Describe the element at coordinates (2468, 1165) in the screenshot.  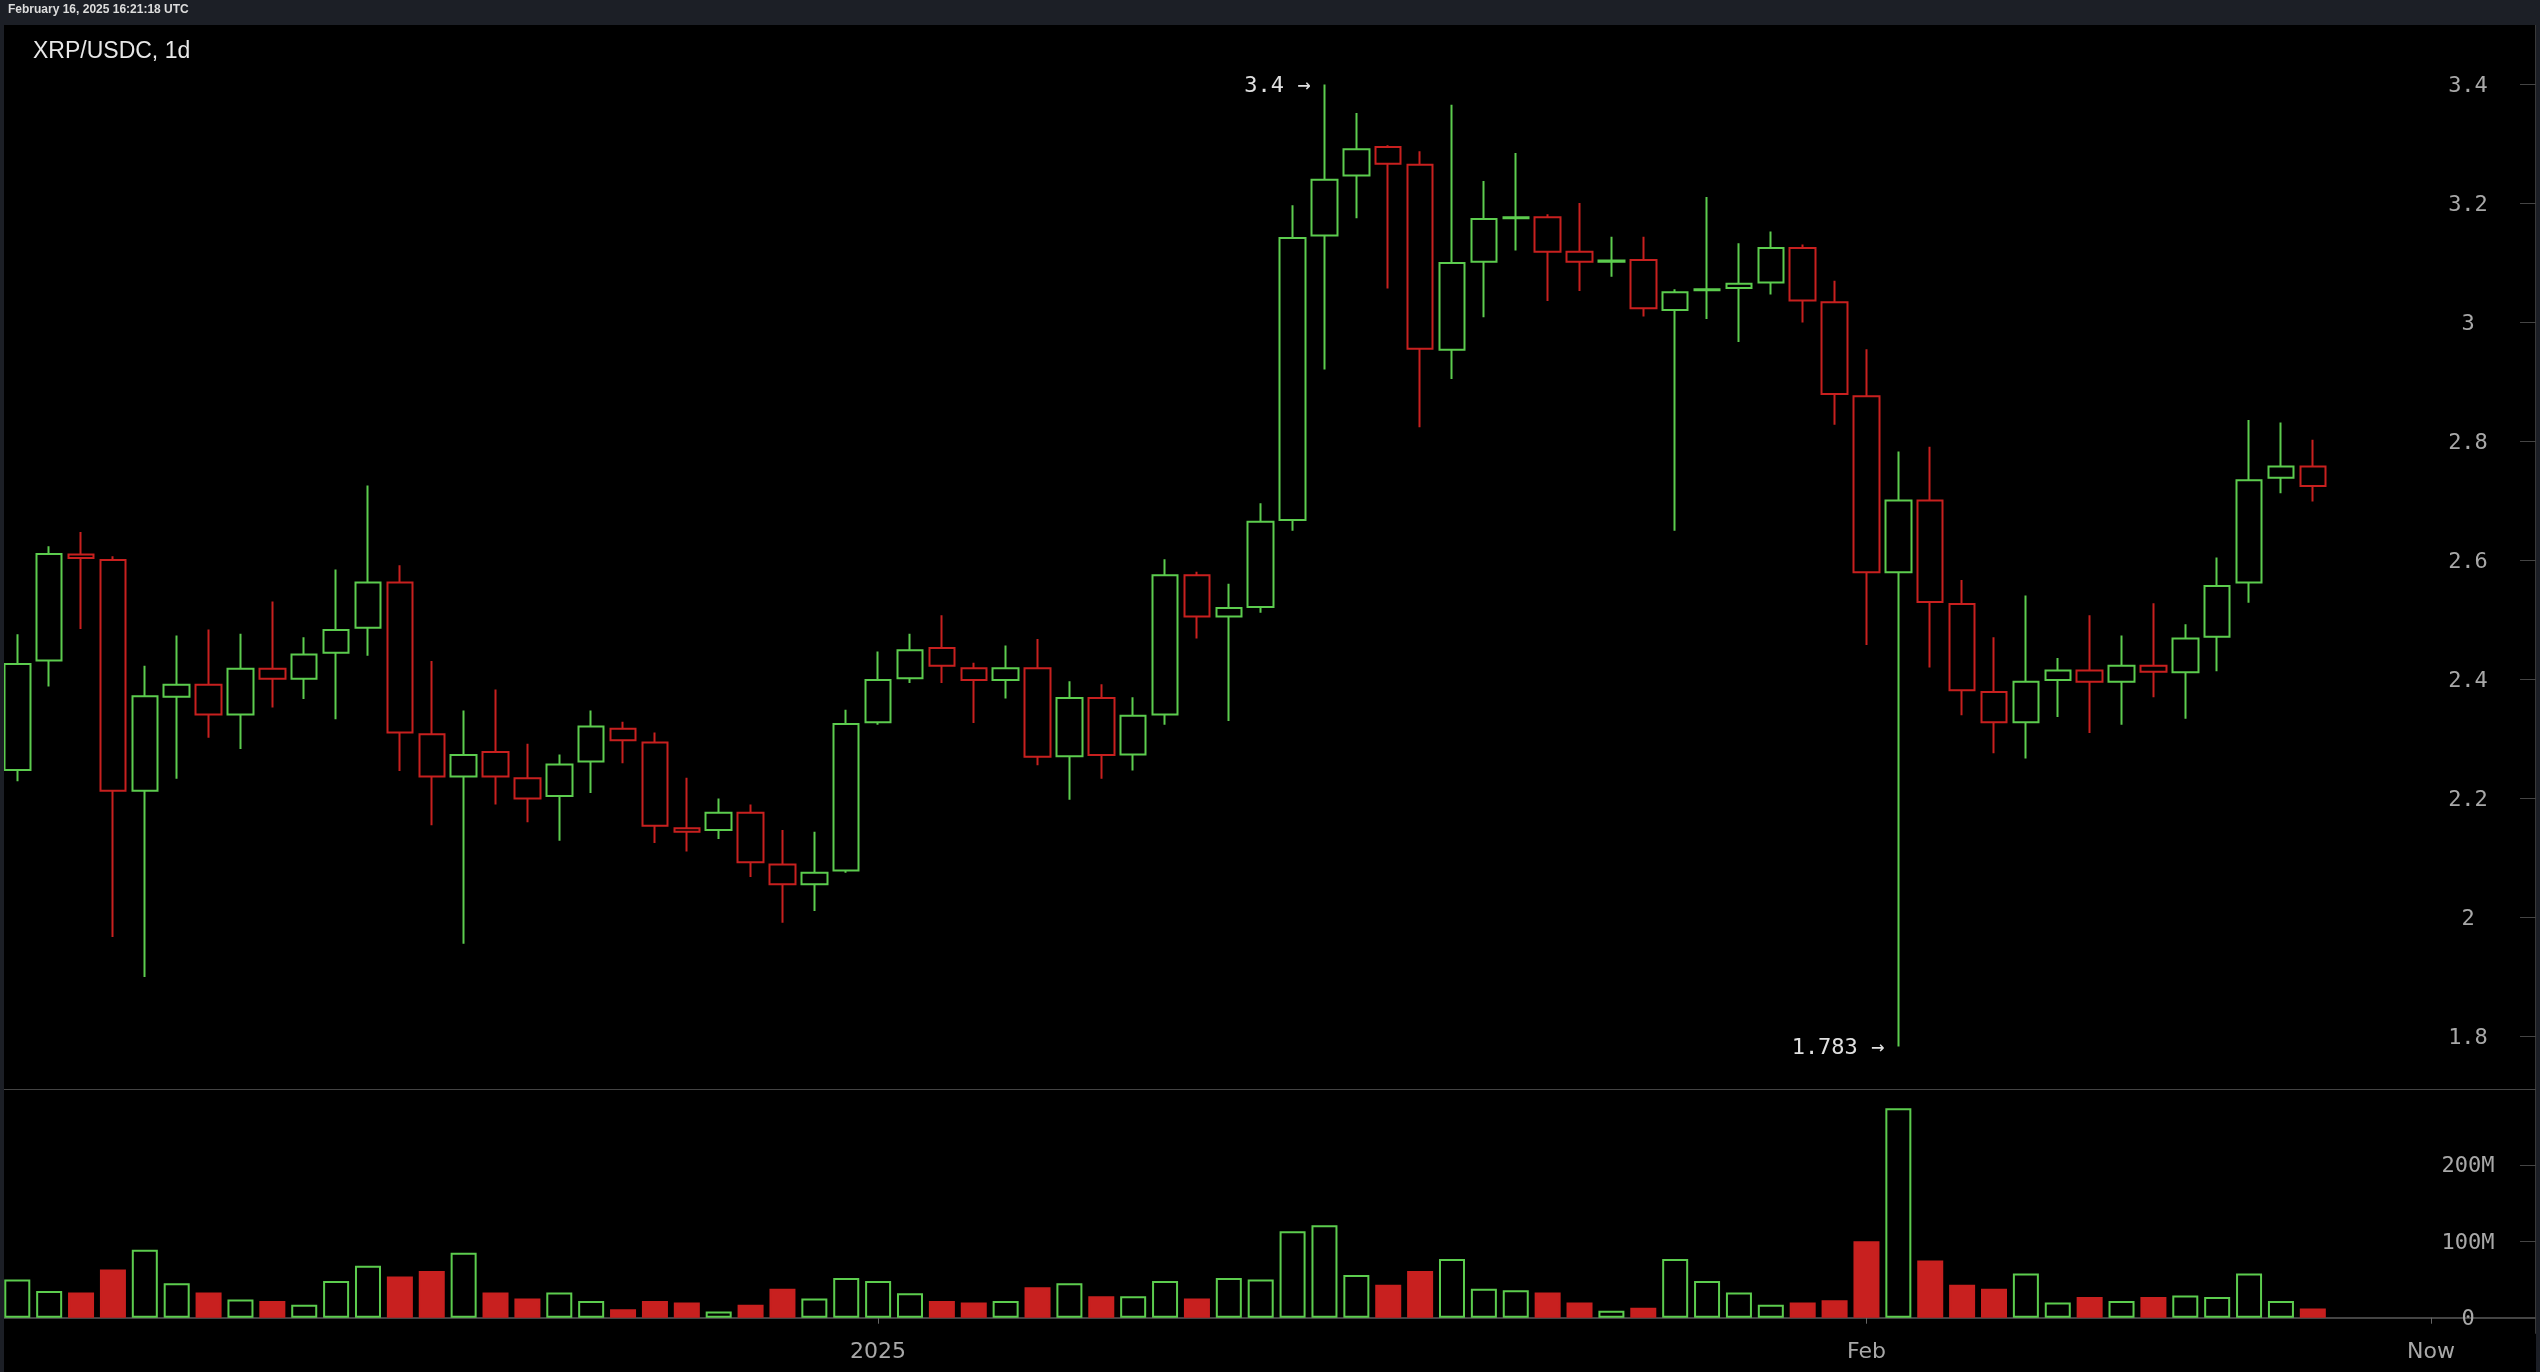
I see `y-tick-label: 200M` at that location.